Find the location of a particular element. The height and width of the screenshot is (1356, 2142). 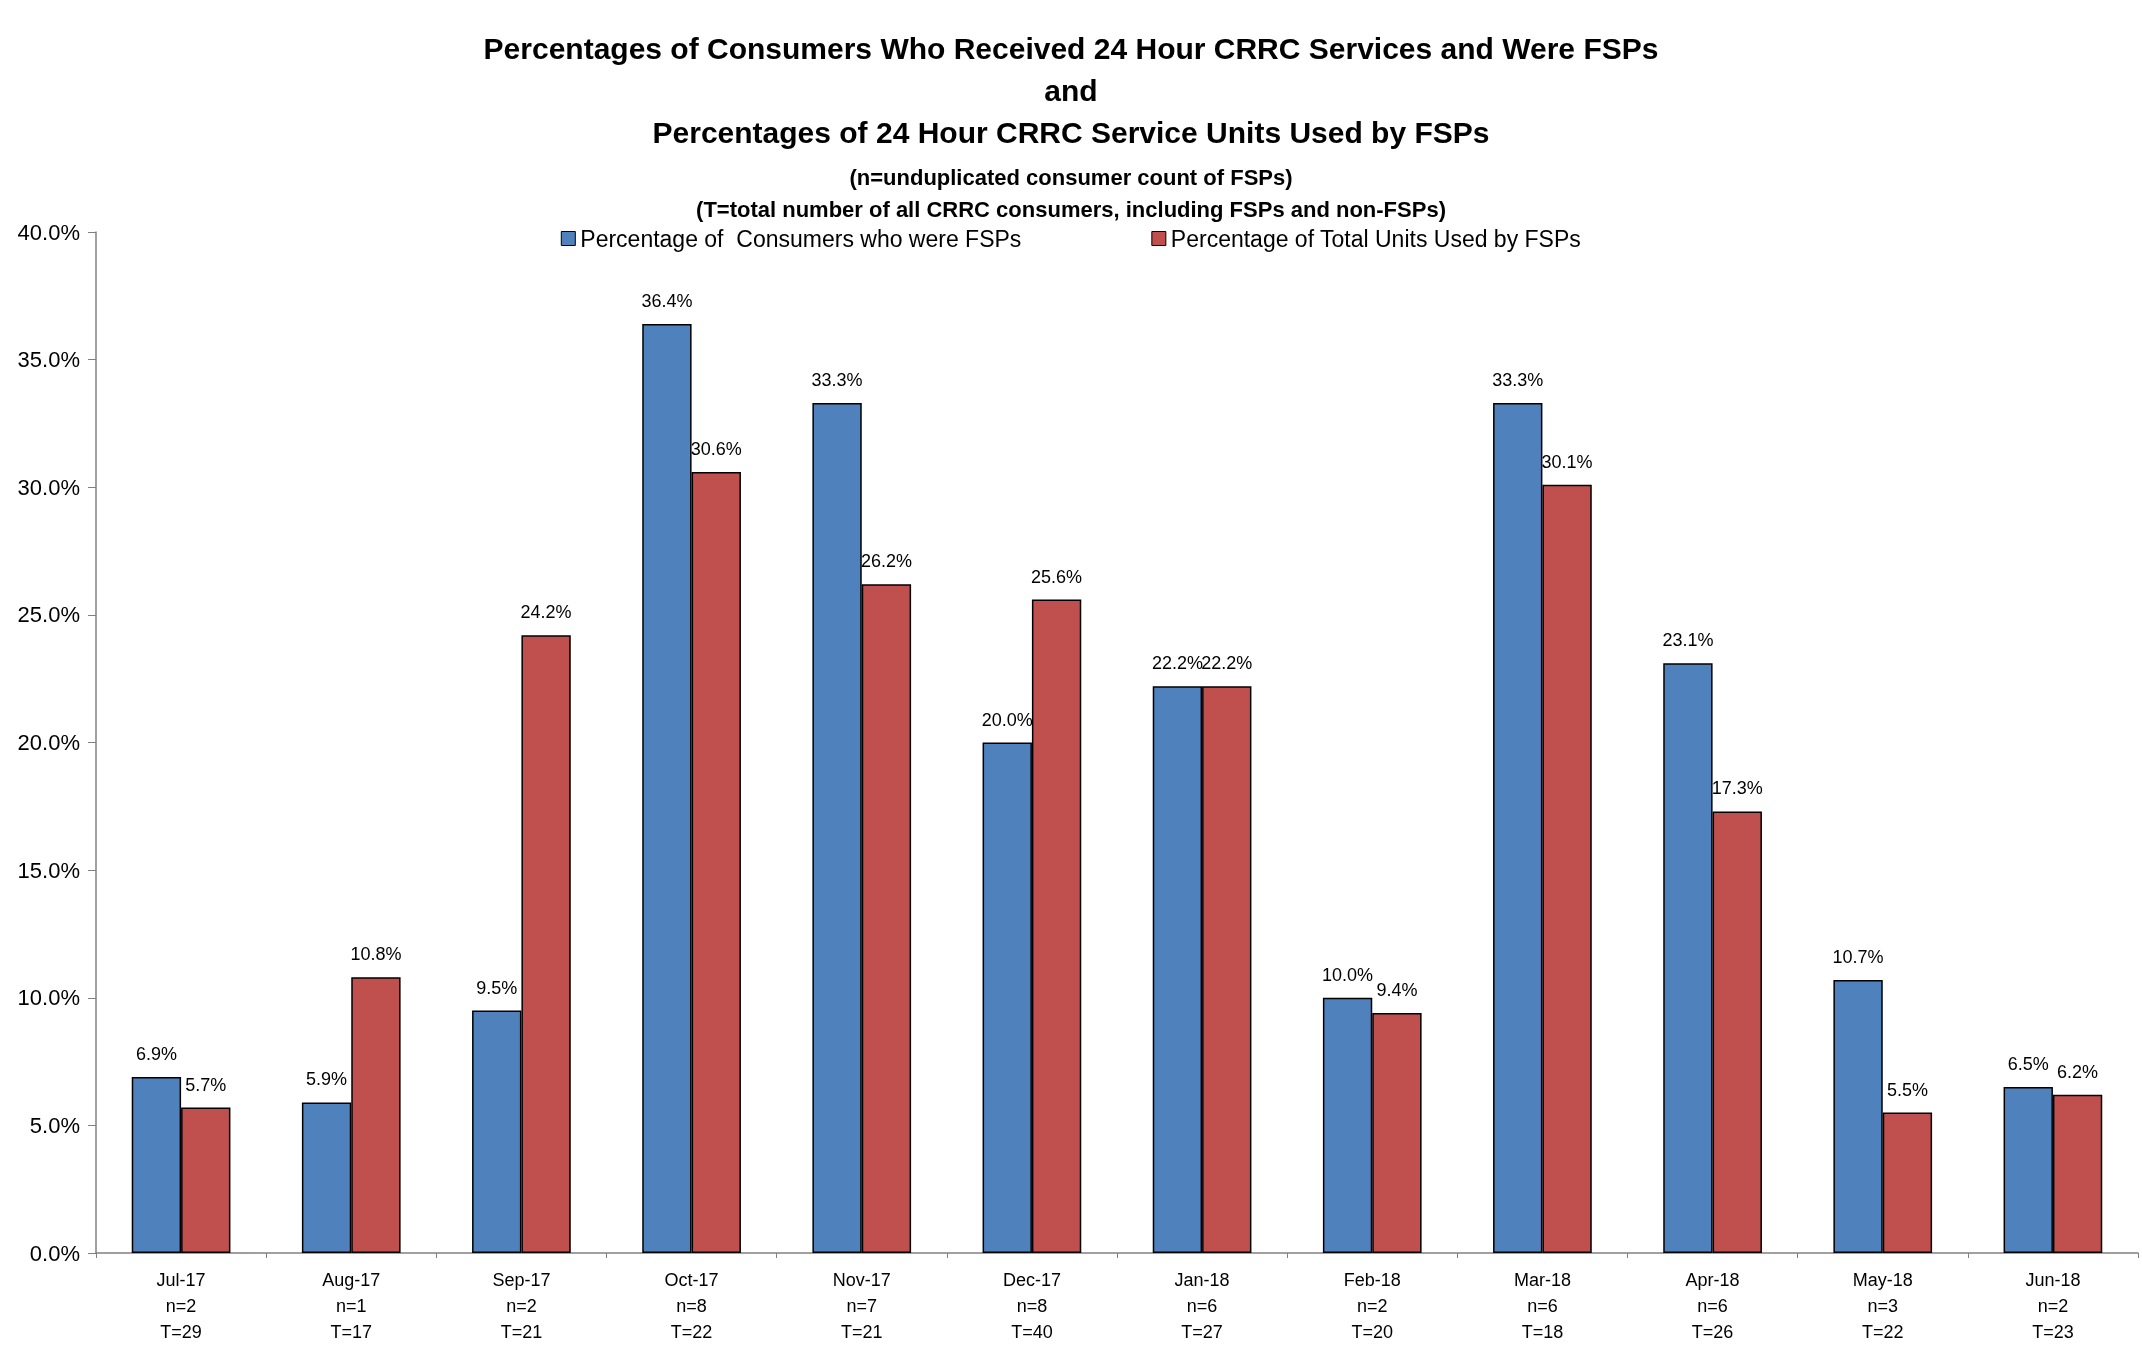

x-tick-label: Feb-18 n=2 T=20 is located at coordinates (1372, 1306).